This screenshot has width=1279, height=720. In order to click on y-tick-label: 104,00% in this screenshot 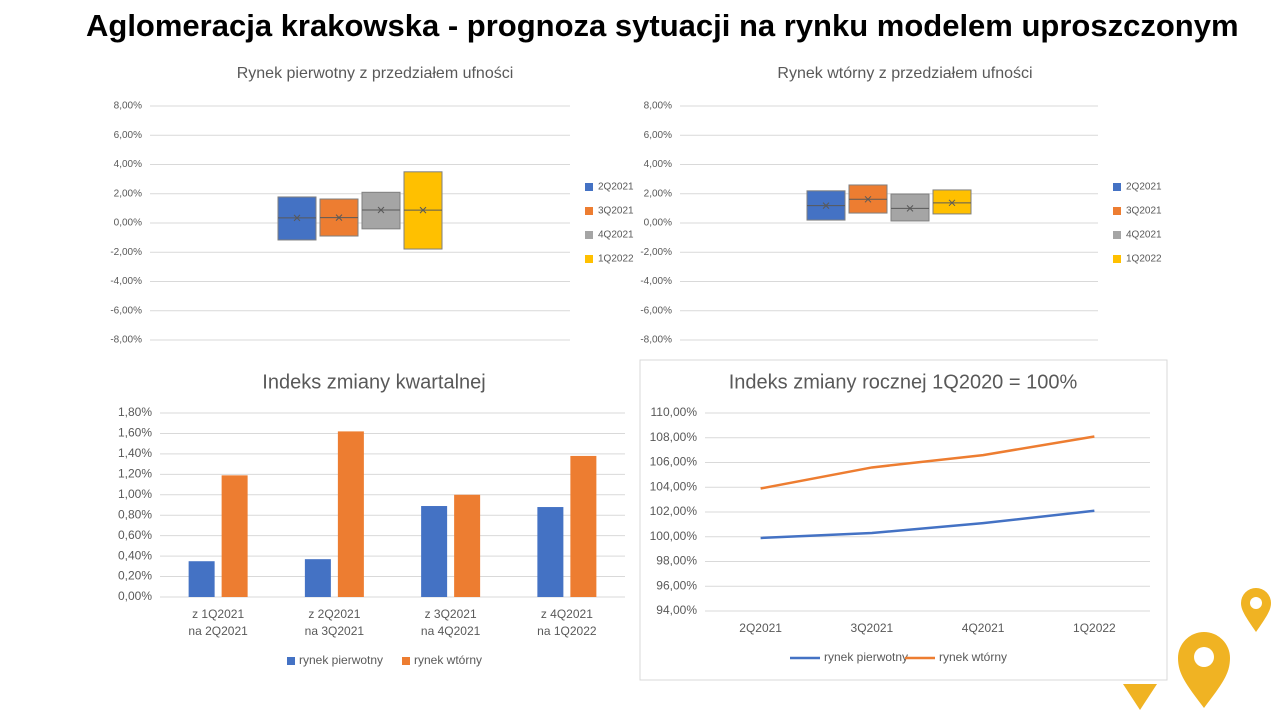, I will do `click(674, 486)`.